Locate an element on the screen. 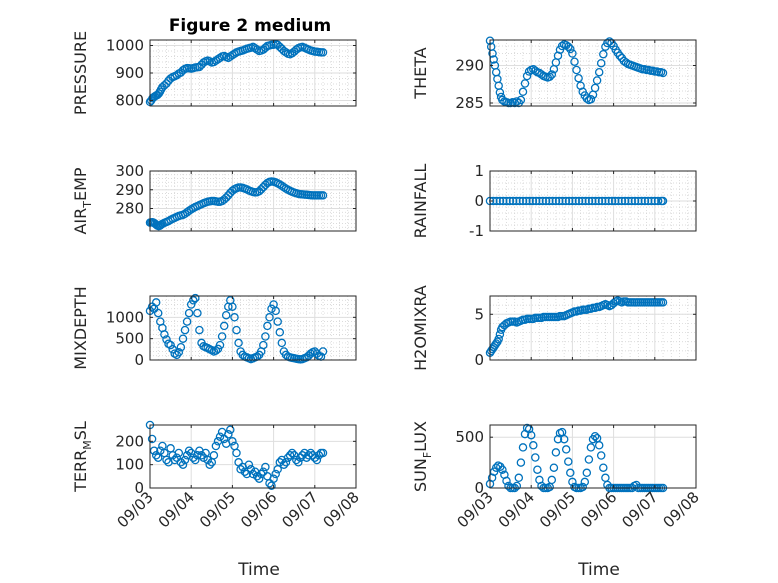 The height and width of the screenshot is (583, 778). y-axis-label-part: AIR is located at coordinates (80, 221).